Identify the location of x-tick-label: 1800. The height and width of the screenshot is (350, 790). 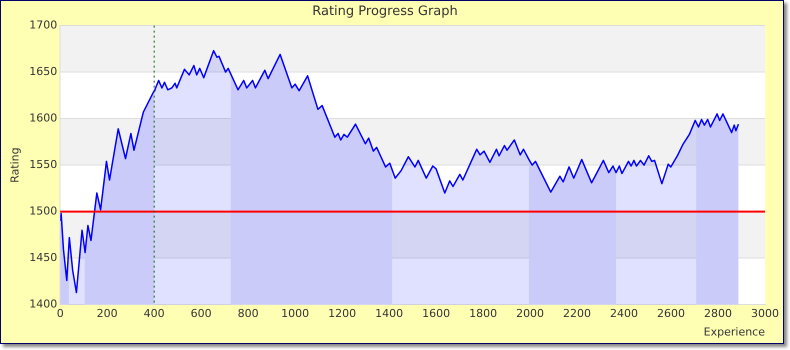
(483, 313).